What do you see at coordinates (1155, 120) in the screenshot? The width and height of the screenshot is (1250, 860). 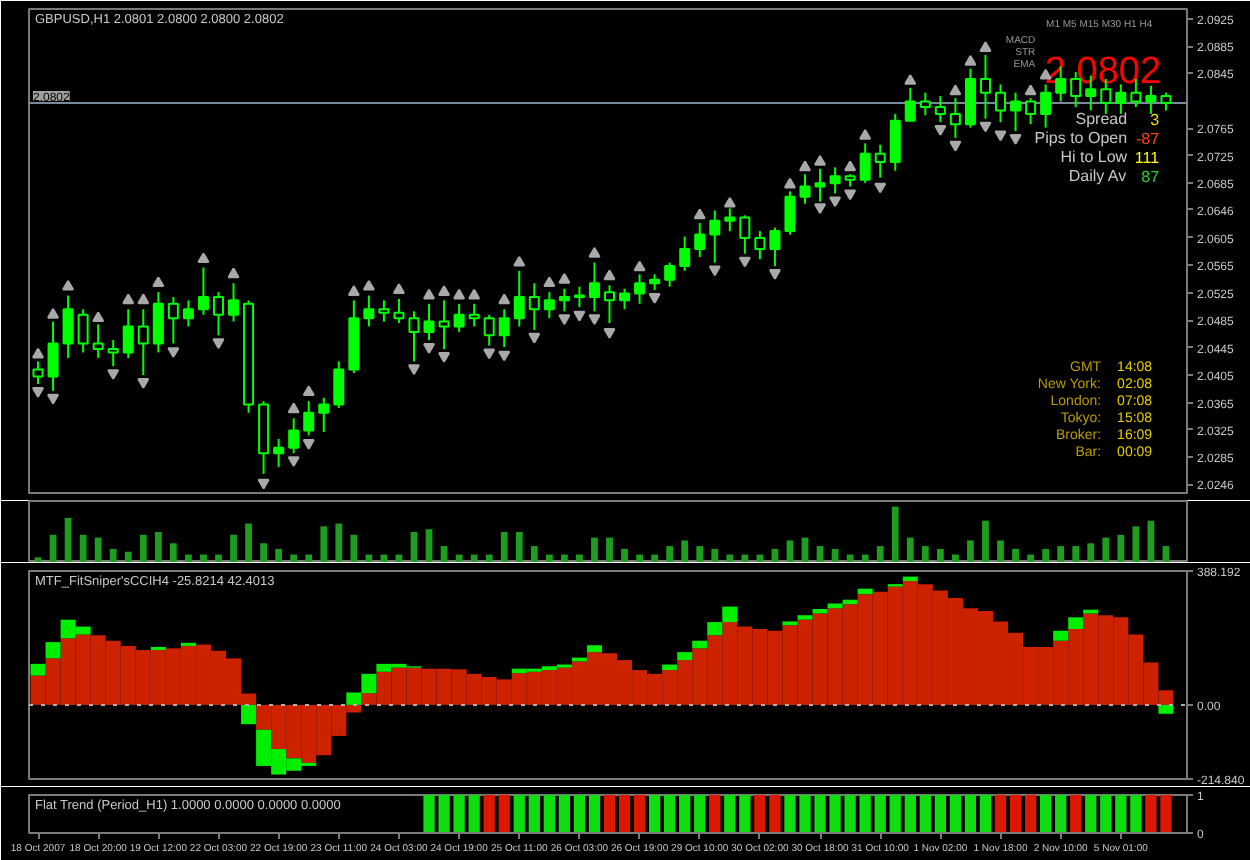 I see `annotation: 3` at bounding box center [1155, 120].